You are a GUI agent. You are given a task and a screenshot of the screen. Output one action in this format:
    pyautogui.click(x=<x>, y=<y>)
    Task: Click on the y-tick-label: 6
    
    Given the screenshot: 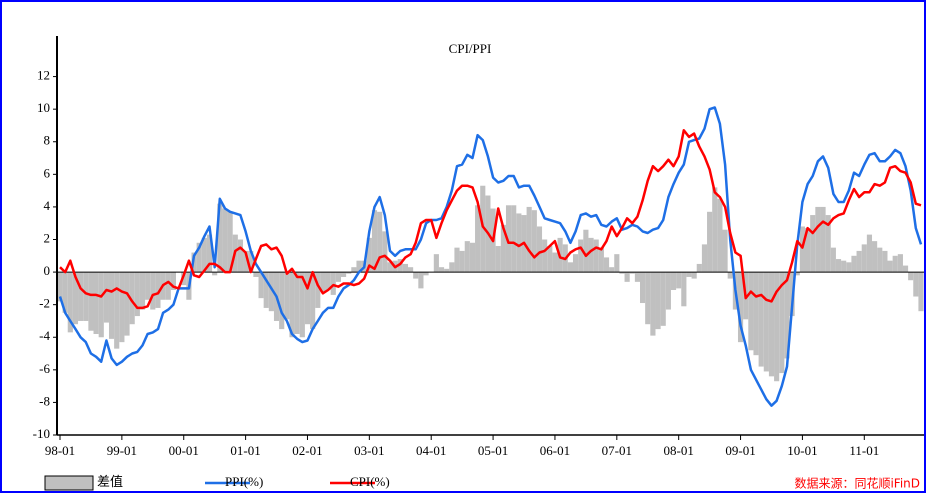 What is the action you would take?
    pyautogui.click(x=47, y=172)
    